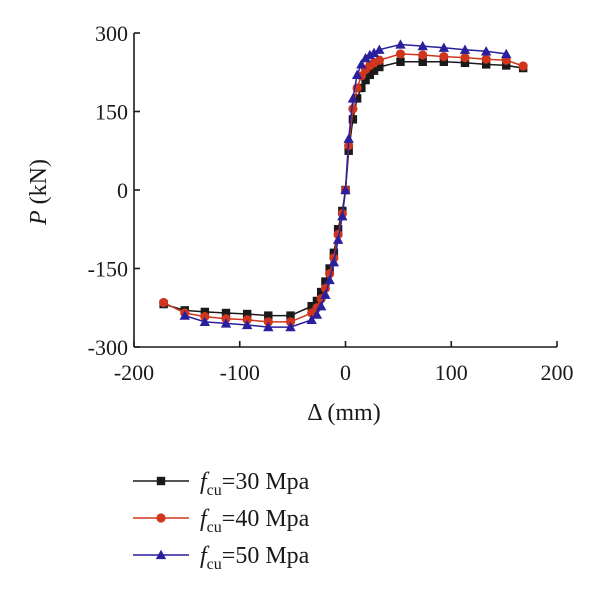 The image size is (600, 592). What do you see at coordinates (255, 484) in the screenshot?
I see `legend-label: fcu=30 Mpa` at bounding box center [255, 484].